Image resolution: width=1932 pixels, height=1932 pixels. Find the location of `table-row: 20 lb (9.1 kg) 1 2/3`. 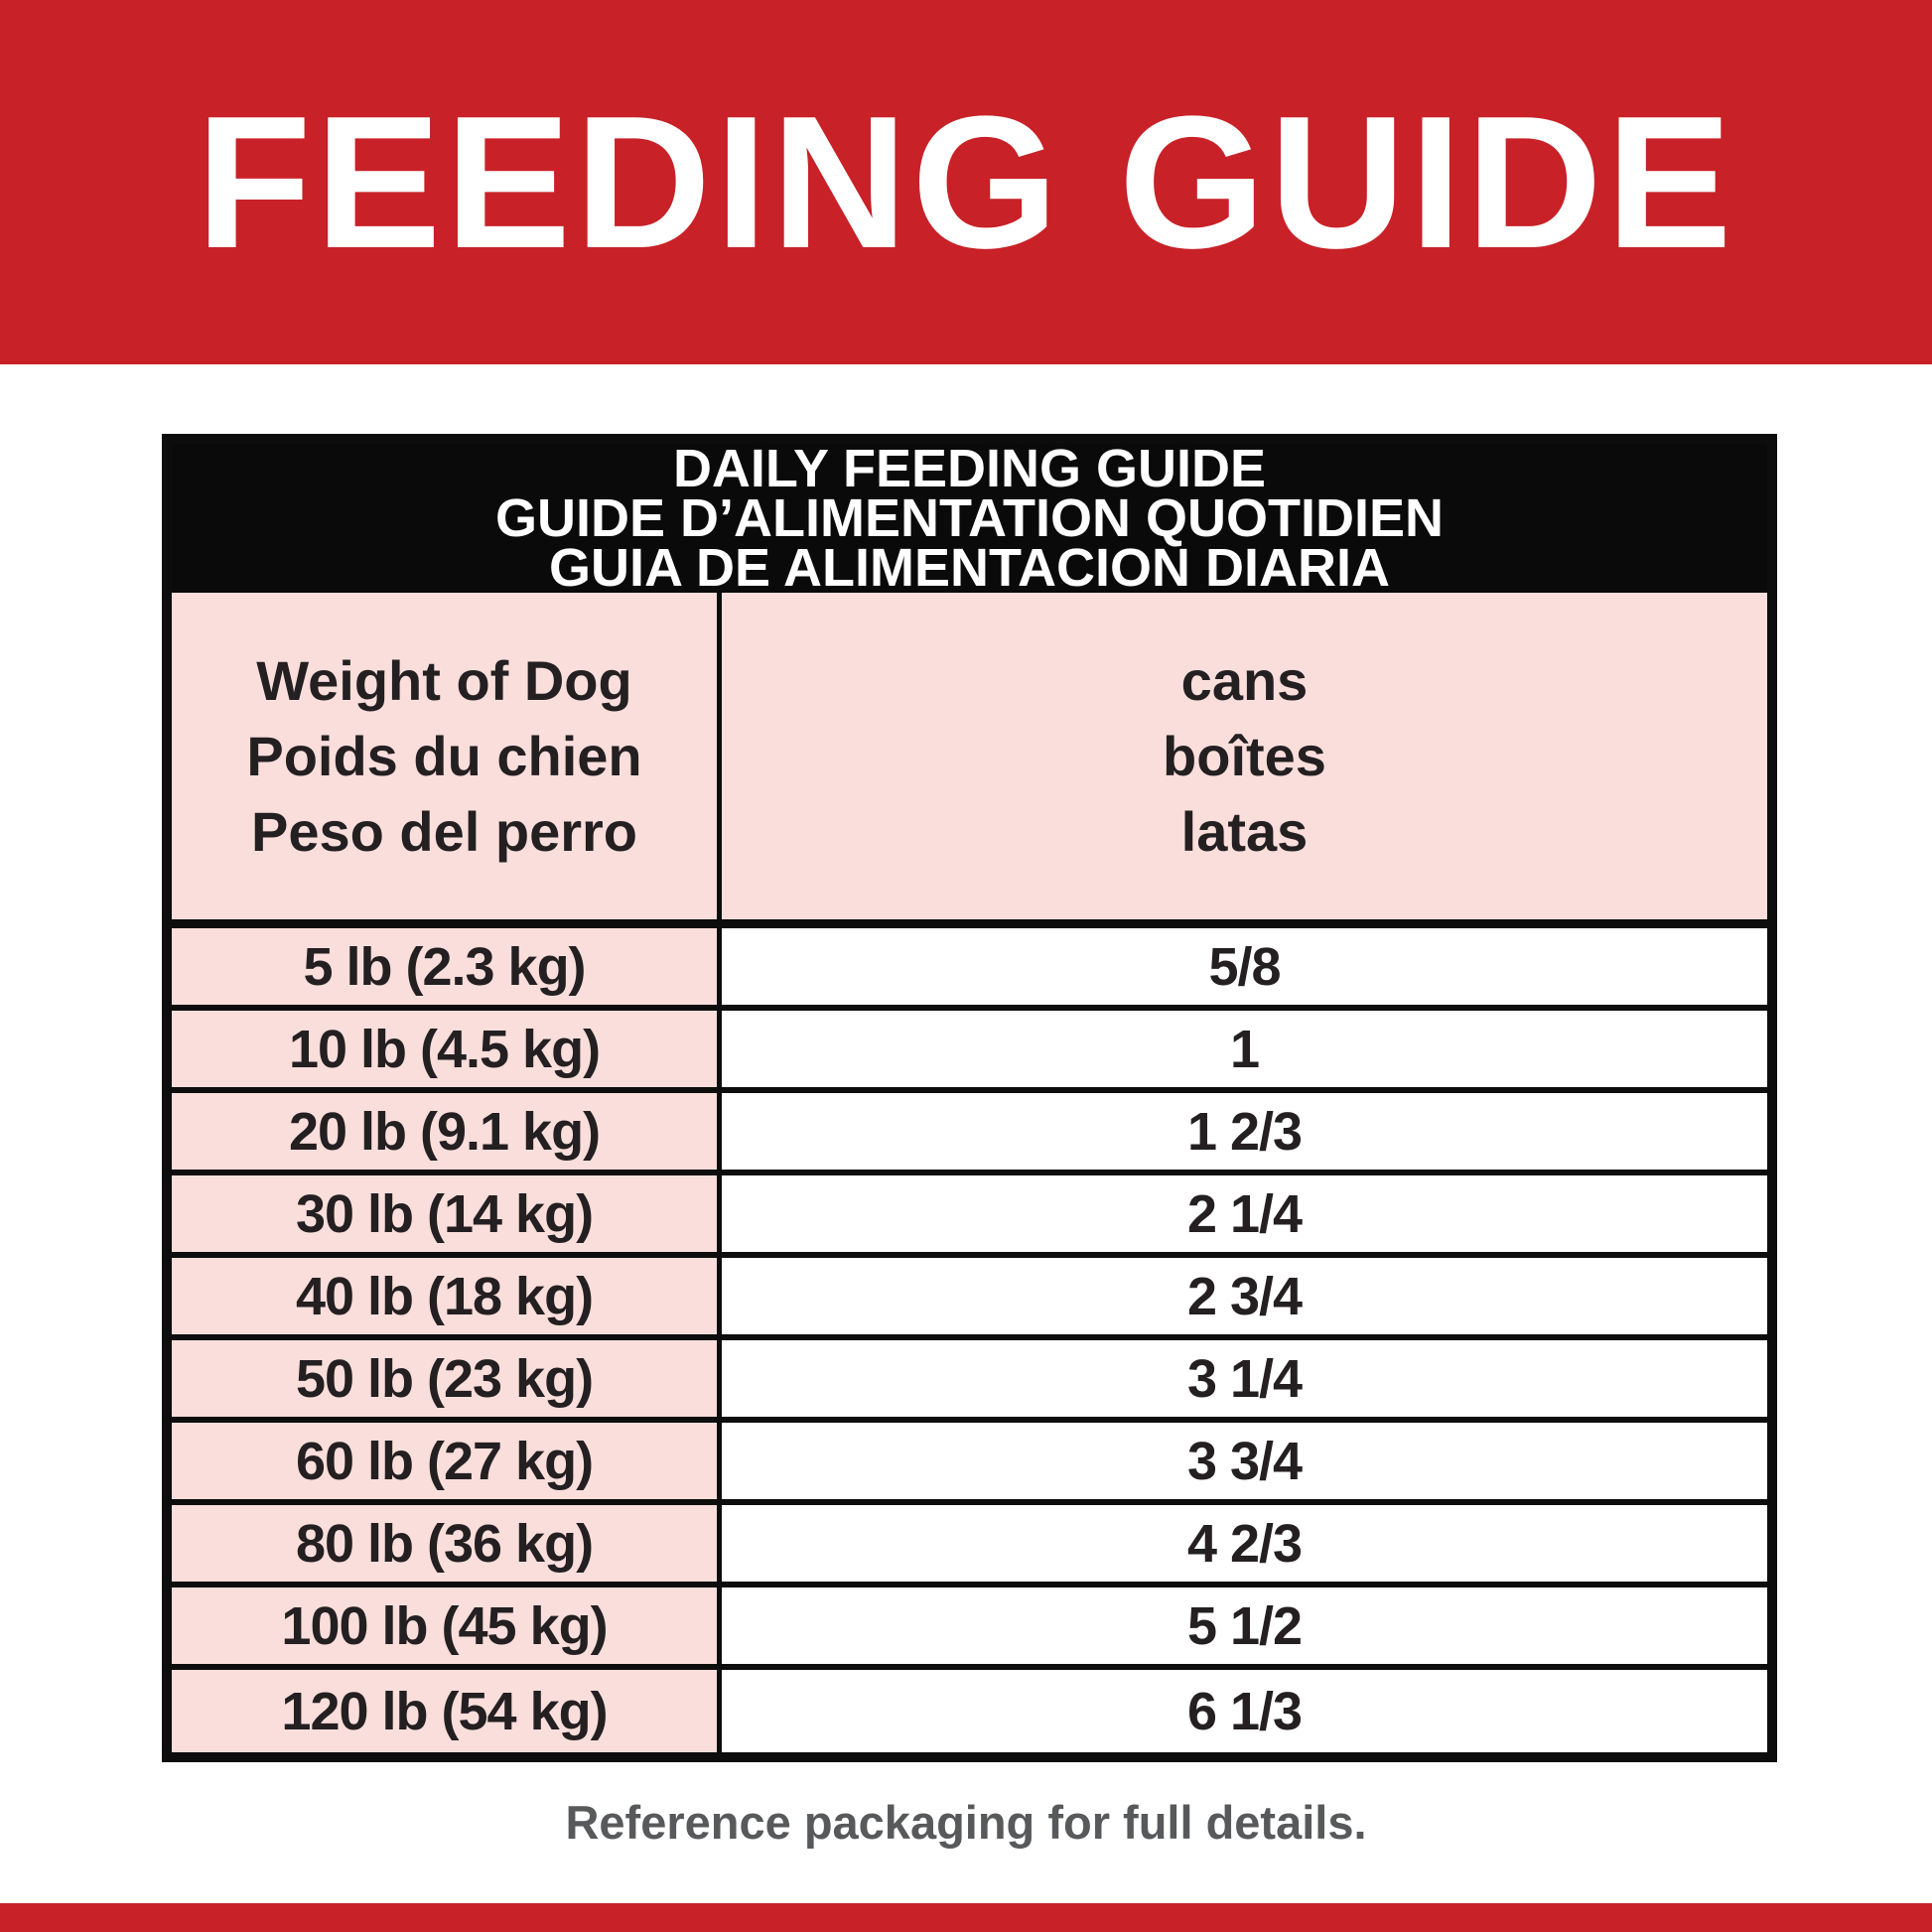

table-row: 20 lb (9.1 kg) 1 2/3 is located at coordinates (970, 1134).